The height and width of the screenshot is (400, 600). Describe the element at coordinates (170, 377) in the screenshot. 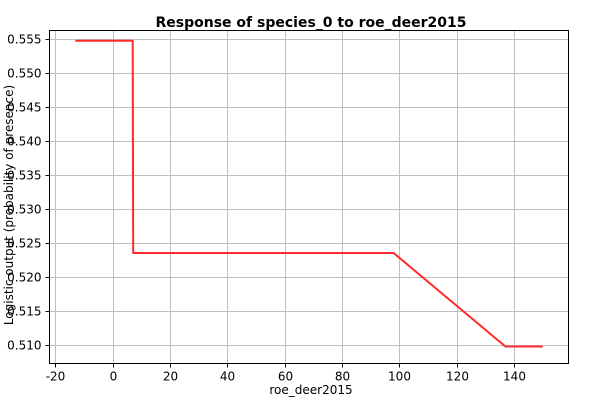

I see `x-tick-label: 20` at that location.